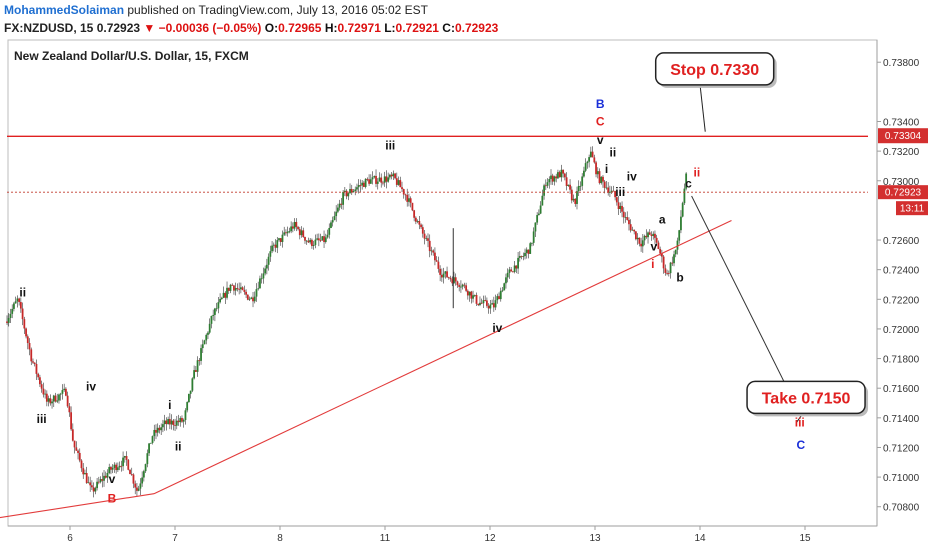 This screenshot has height=550, width=932. I want to click on wave-label: a, so click(662, 219).